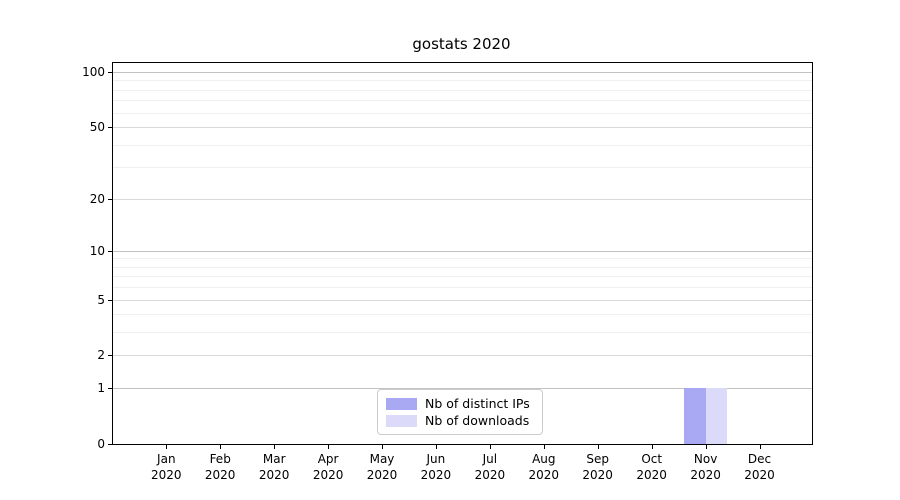 The height and width of the screenshot is (500, 900). What do you see at coordinates (461, 44) in the screenshot?
I see `chart-title: gostats 2020` at bounding box center [461, 44].